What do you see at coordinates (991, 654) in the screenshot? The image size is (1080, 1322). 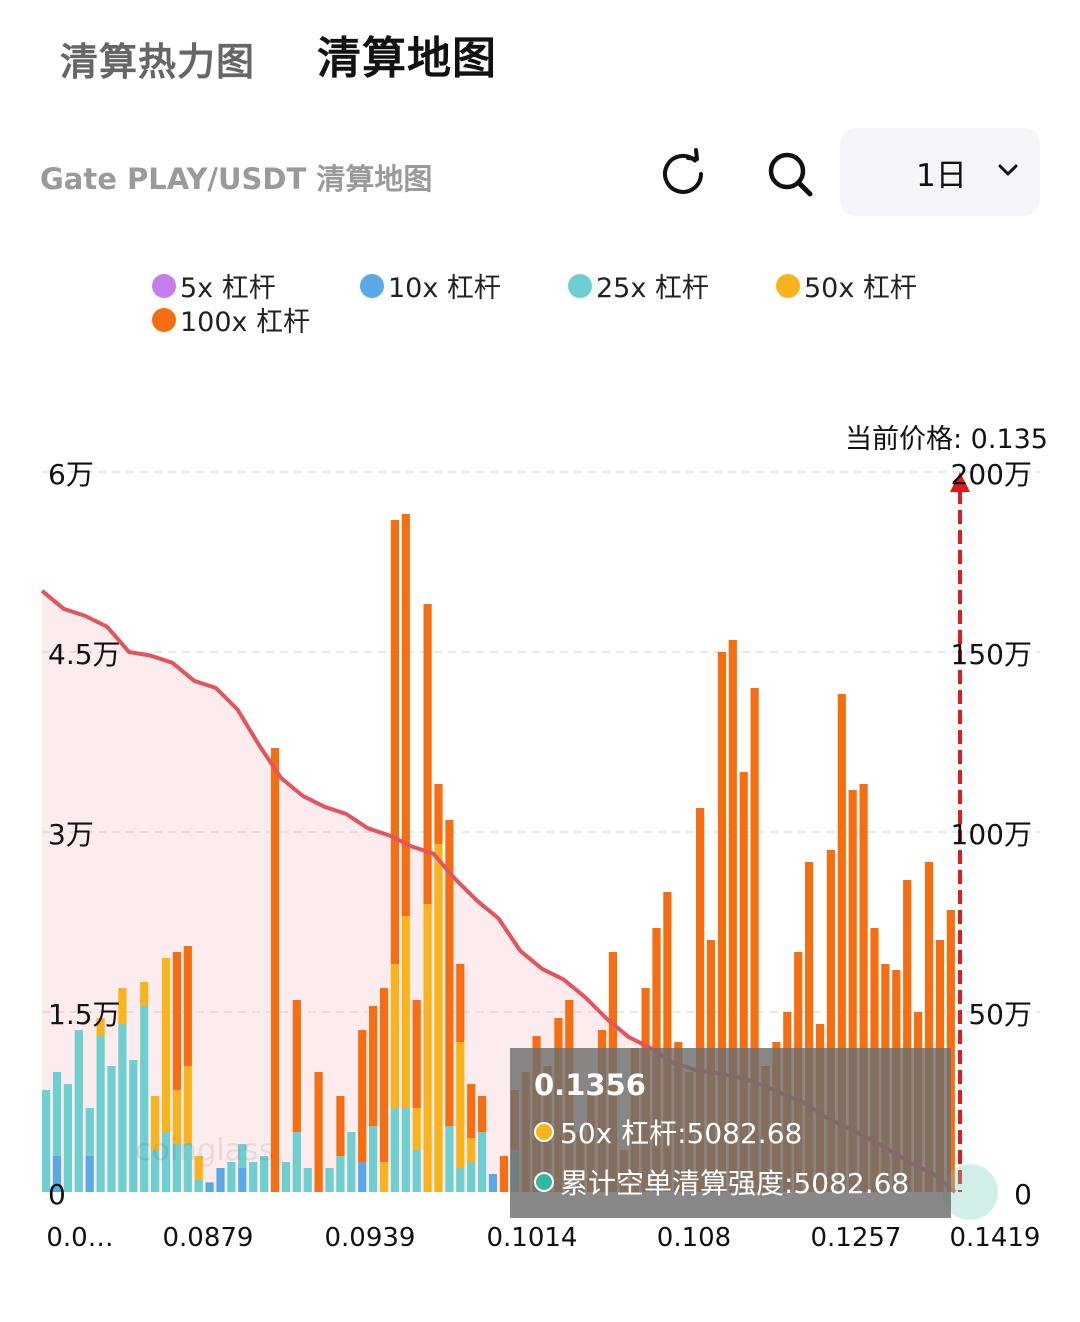 I see `y-right-tick-label: 150万` at bounding box center [991, 654].